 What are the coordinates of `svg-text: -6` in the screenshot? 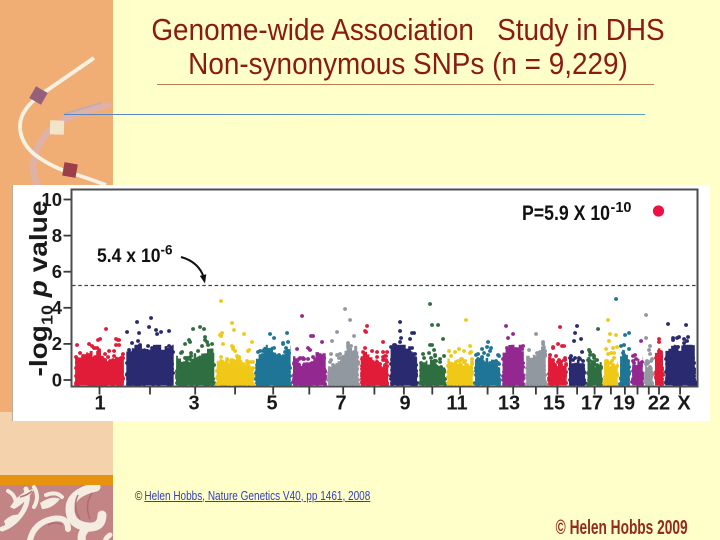 It's located at (167, 250).